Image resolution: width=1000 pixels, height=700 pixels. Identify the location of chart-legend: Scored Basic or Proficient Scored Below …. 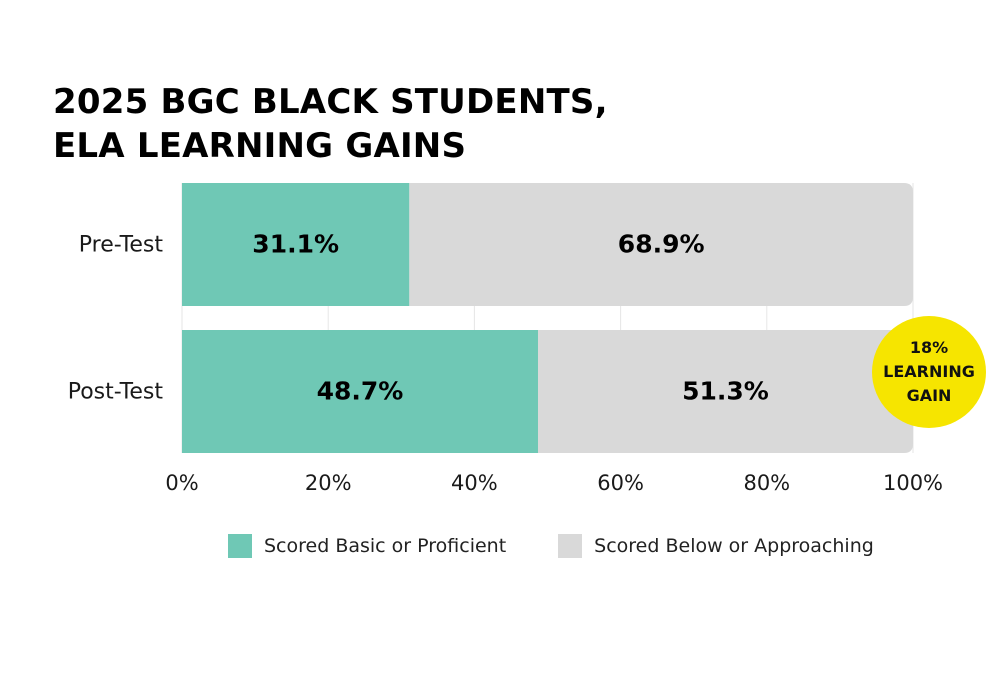
(551, 546).